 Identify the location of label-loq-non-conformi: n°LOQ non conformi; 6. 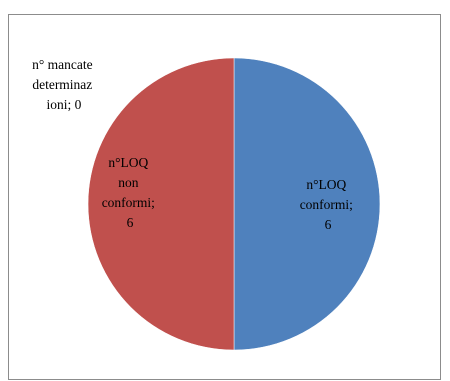
(130, 192).